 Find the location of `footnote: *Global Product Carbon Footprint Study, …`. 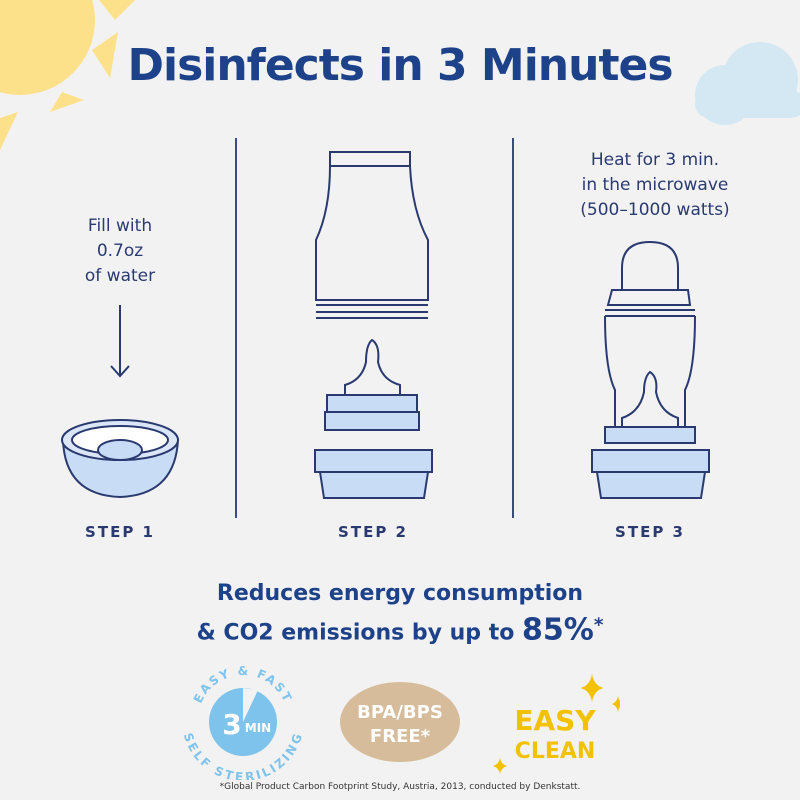

footnote: *Global Product Carbon Footprint Study, … is located at coordinates (400, 787).